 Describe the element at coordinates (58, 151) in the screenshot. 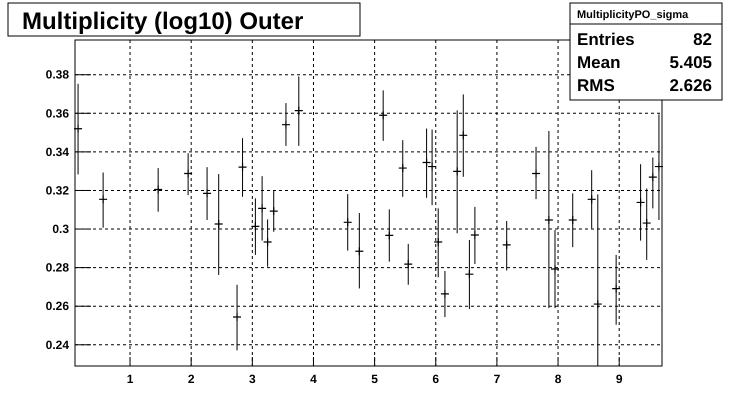

I see `y-tick-label: 0.34` at that location.